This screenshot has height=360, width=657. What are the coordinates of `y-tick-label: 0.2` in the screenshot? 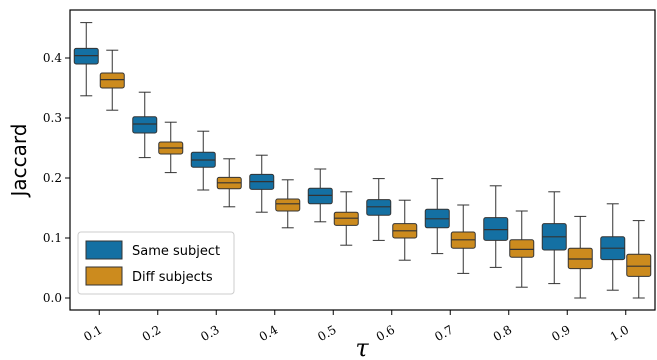 It's located at (52, 178).